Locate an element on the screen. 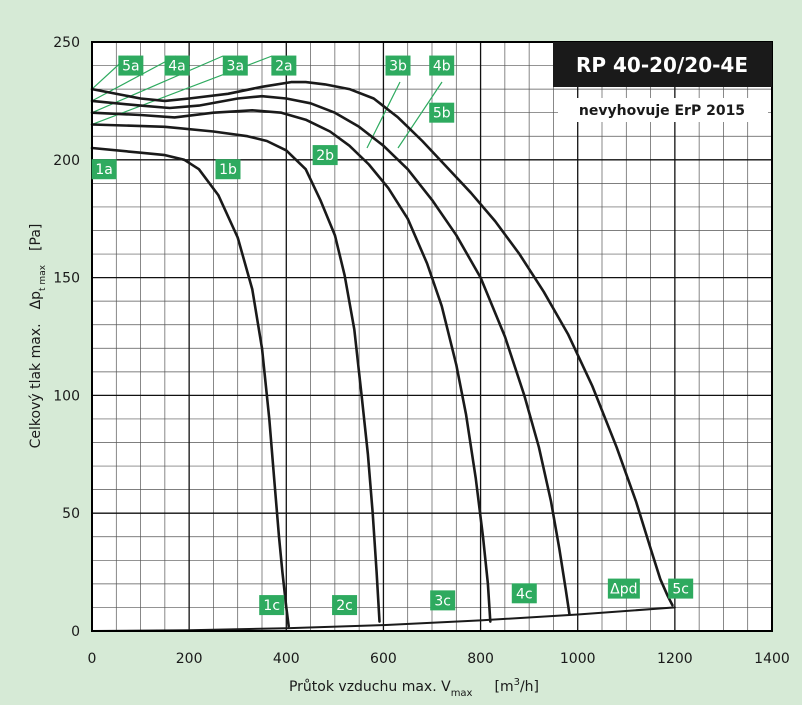  tag-label: 2c is located at coordinates (344, 606).